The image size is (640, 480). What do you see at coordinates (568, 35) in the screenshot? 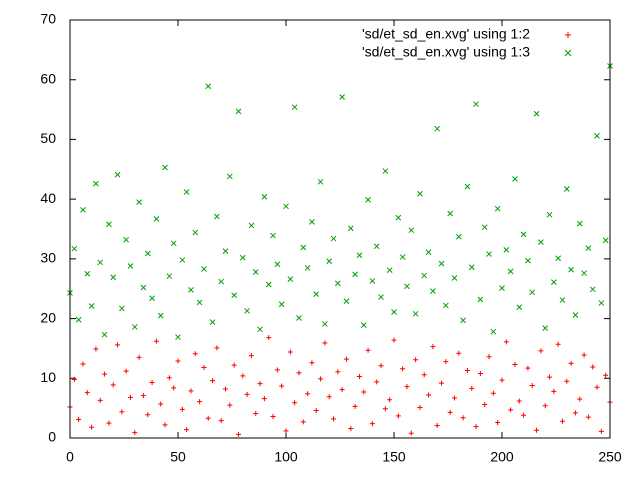
I see `legend-marker` at bounding box center [568, 35].